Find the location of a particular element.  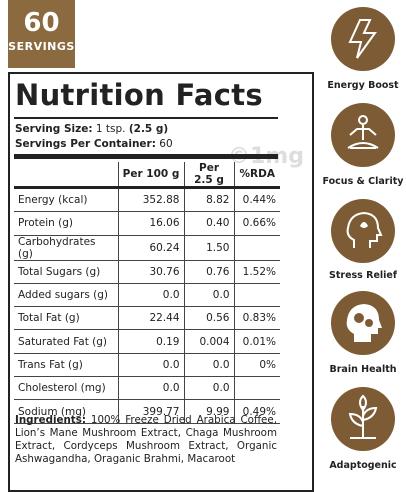

table-cell: Total Sugars (g) is located at coordinates (66, 272).